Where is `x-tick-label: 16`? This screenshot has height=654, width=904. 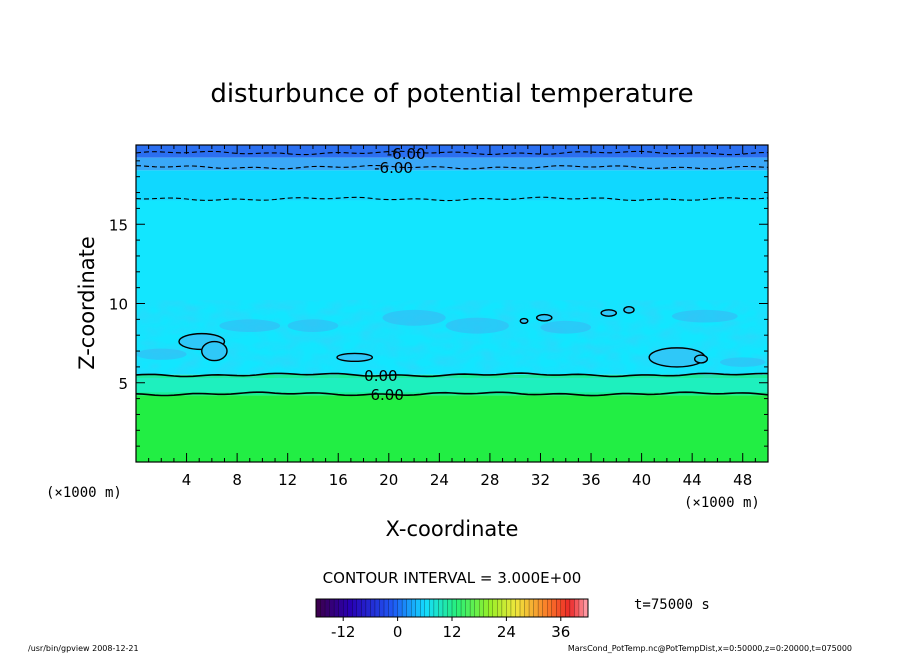 x-tick-label: 16 is located at coordinates (338, 480).